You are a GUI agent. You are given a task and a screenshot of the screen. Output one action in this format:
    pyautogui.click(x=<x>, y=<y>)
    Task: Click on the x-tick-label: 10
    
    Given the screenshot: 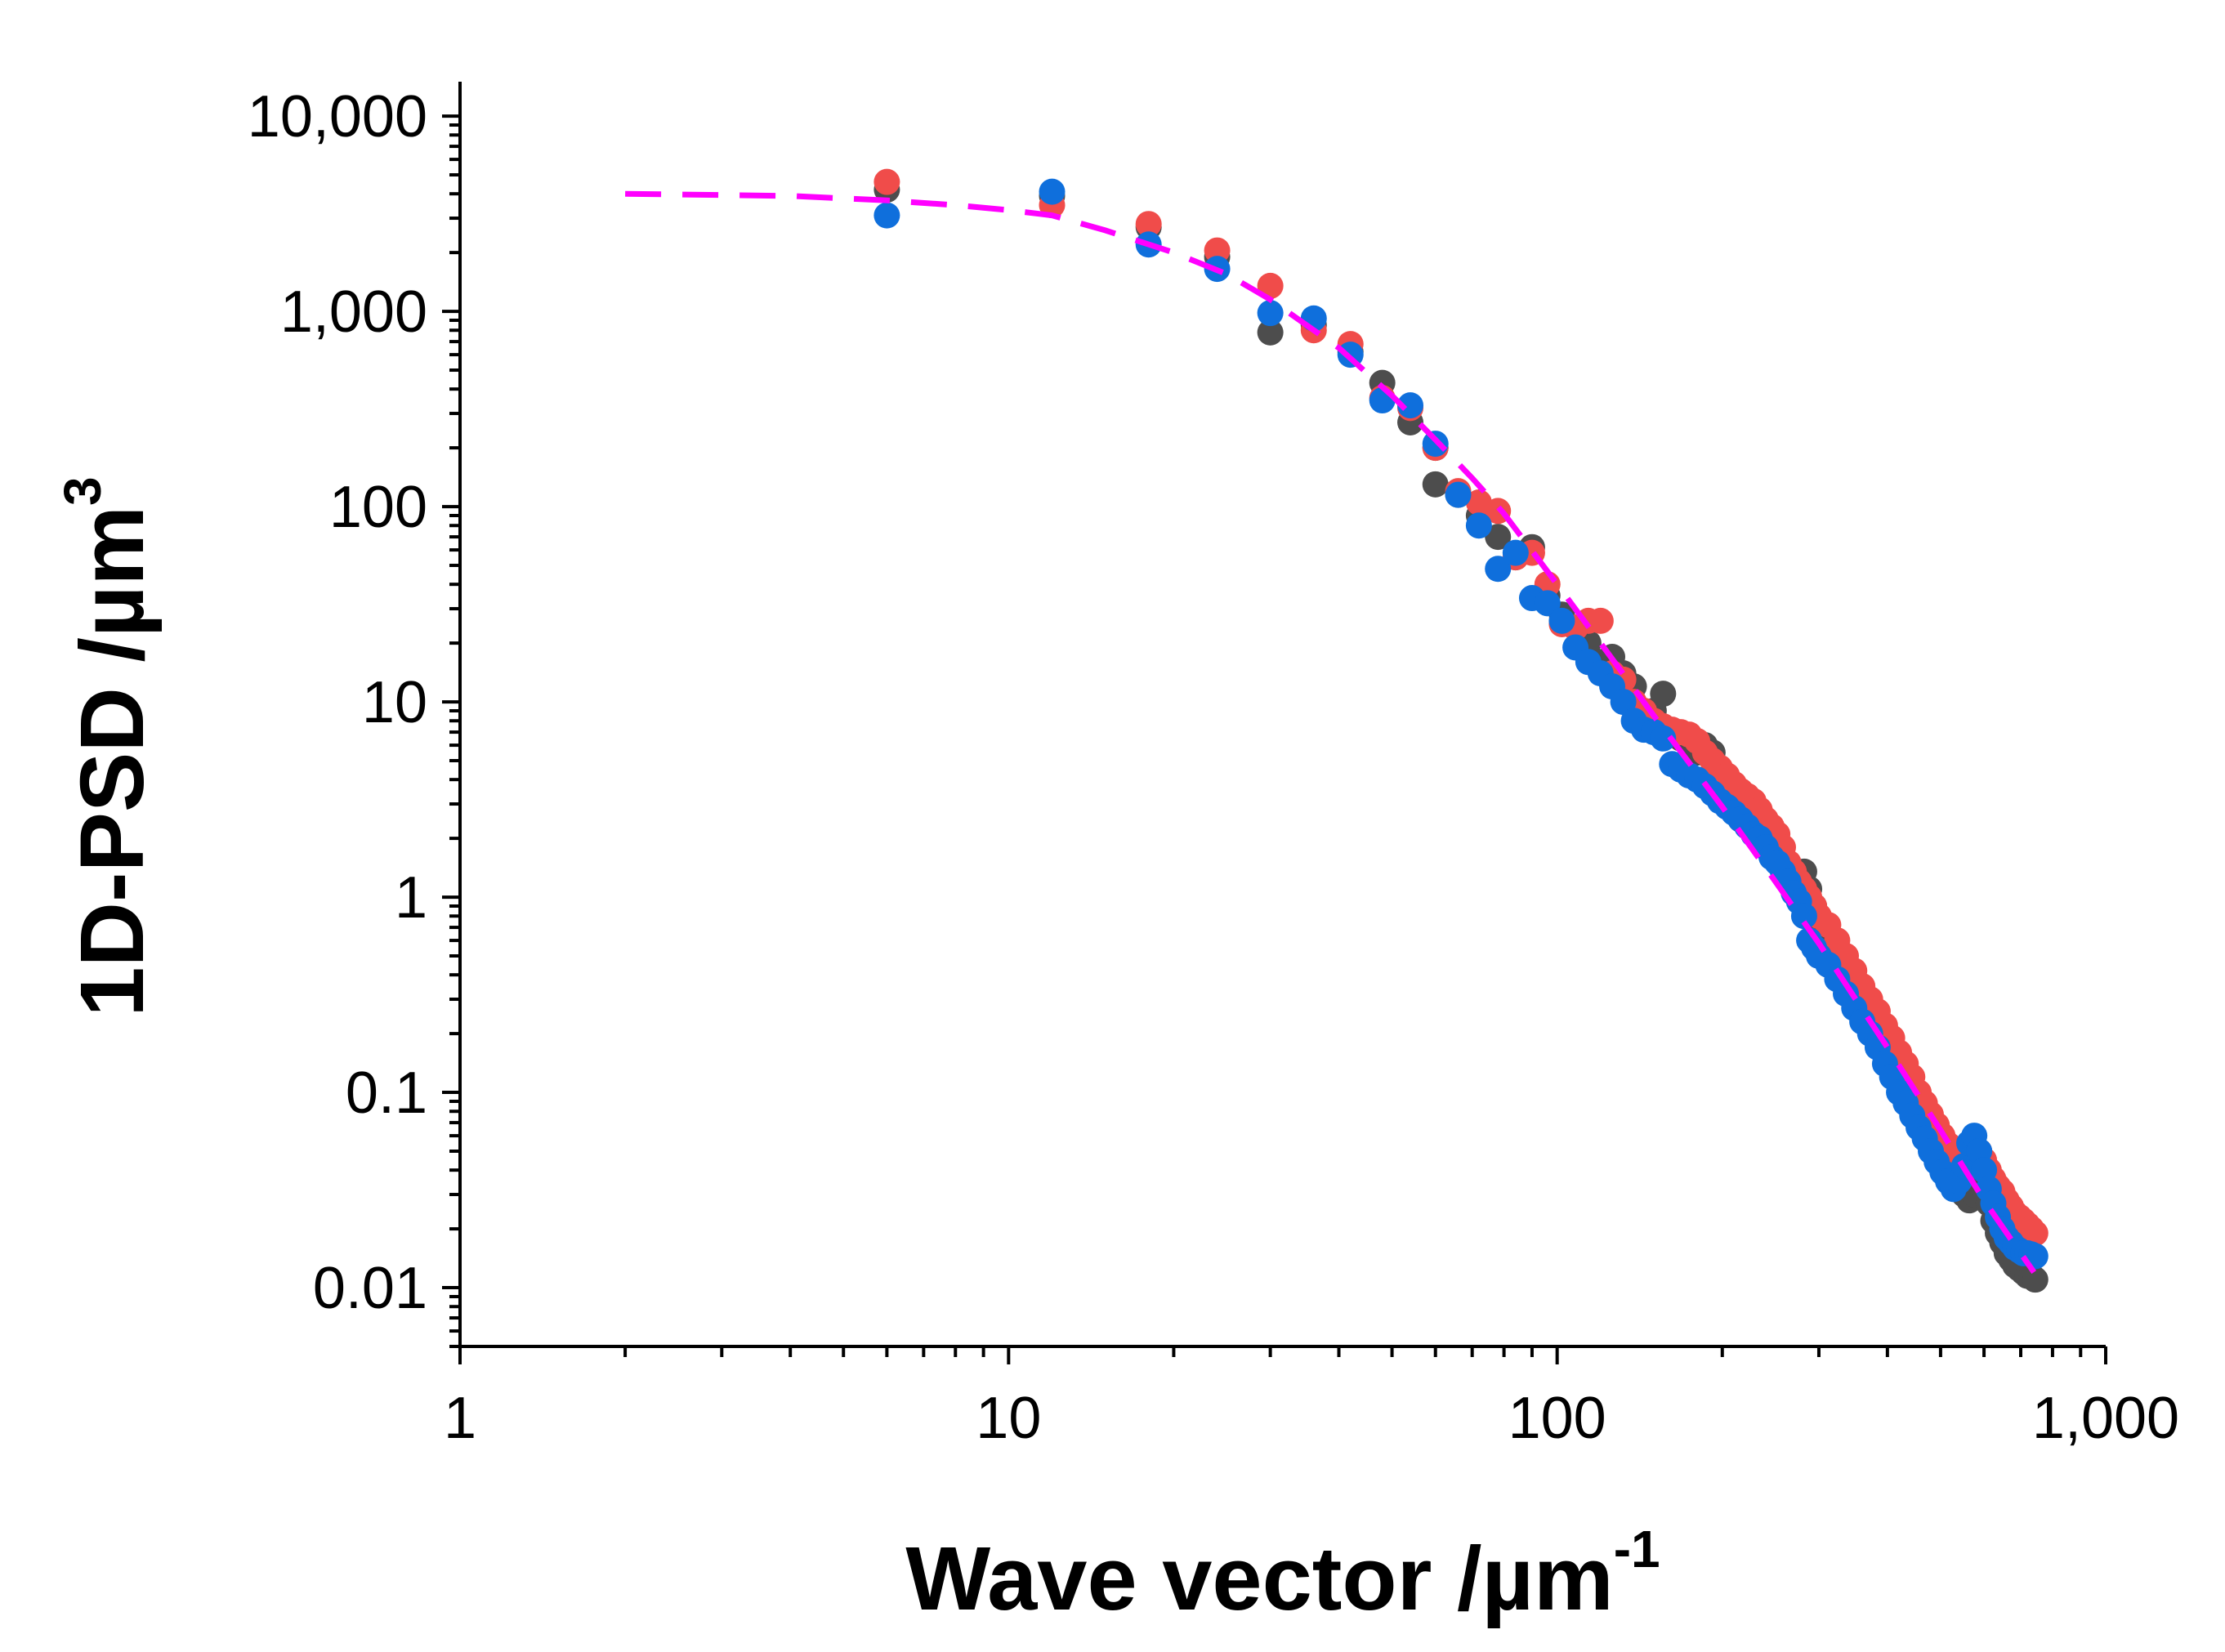 What is the action you would take?
    pyautogui.click(x=1008, y=1418)
    